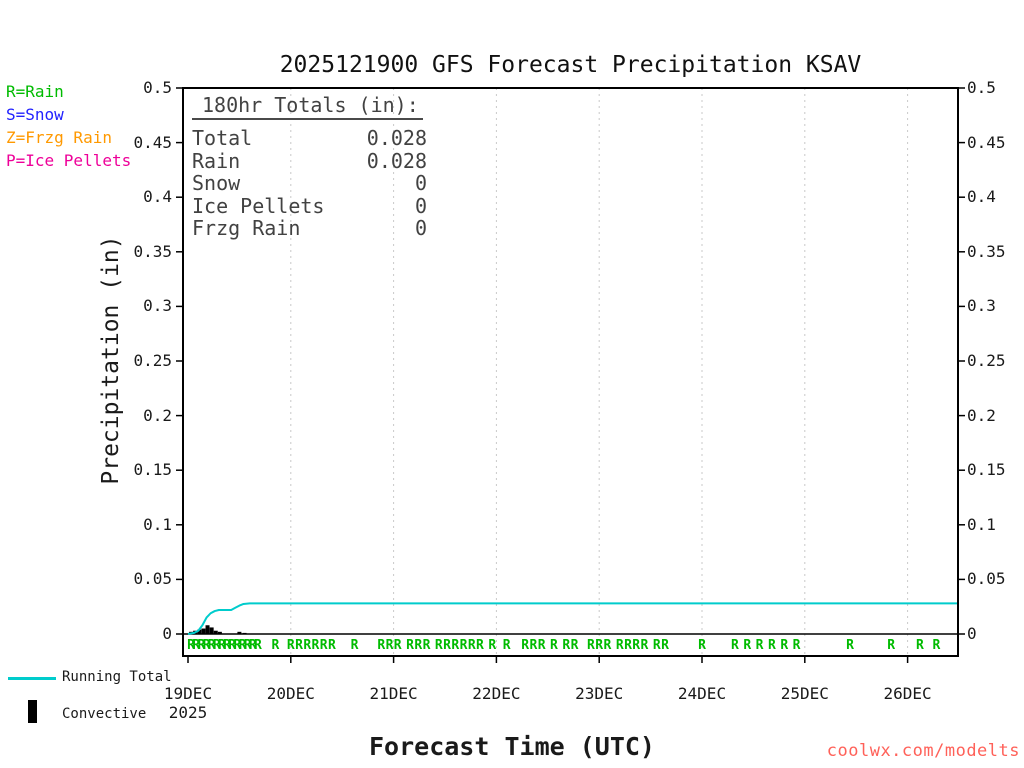 Image resolution: width=1024 pixels, height=768 pixels. Describe the element at coordinates (188, 693) in the screenshot. I see `x-axis-tick-label: 19DEC` at that location.